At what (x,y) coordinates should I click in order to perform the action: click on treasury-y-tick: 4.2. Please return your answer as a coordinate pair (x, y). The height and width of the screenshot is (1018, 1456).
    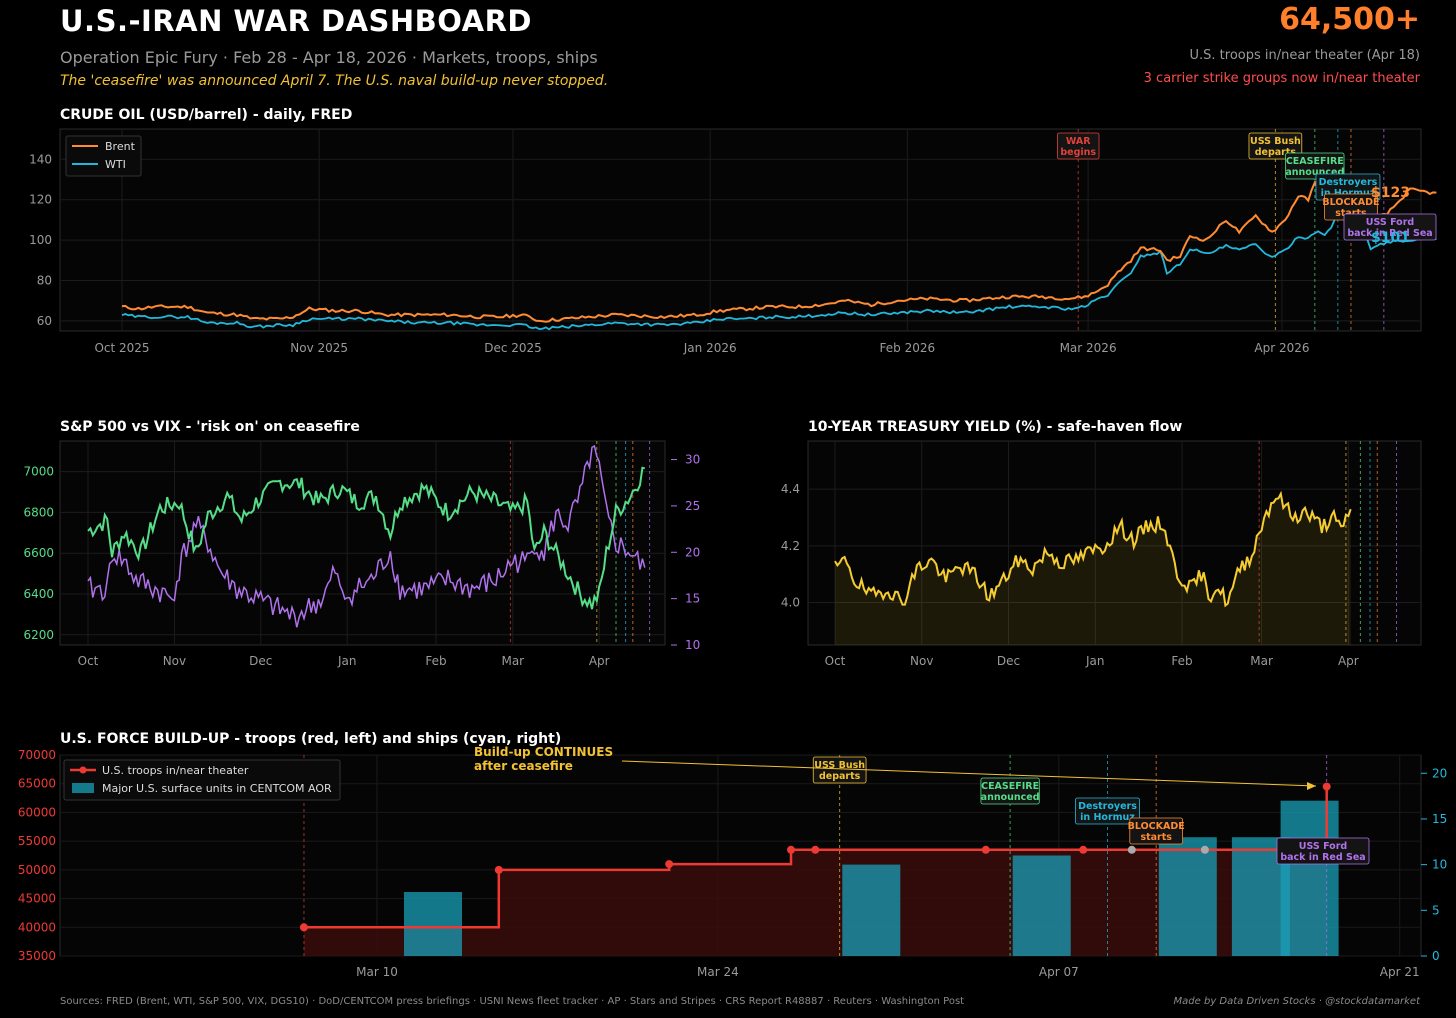
    Looking at the image, I should click on (790, 546).